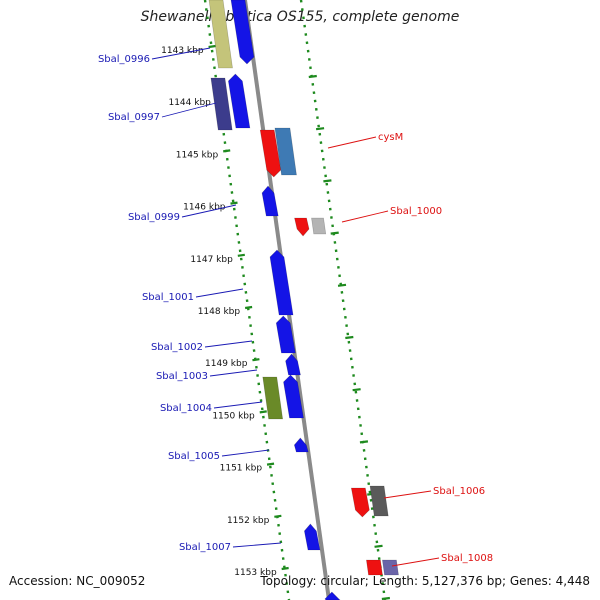 This screenshot has height=600, width=600. Describe the element at coordinates (416, 211) in the screenshot. I see `gene-label: Sbal_1000` at that location.